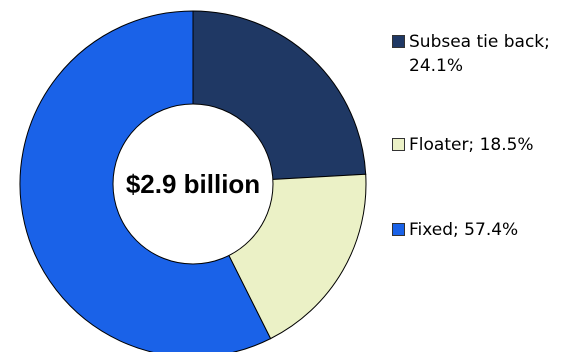  Describe the element at coordinates (479, 54) in the screenshot. I see `legend-label-subsea-tie-back: Subsea tie back; 24.1%` at that location.